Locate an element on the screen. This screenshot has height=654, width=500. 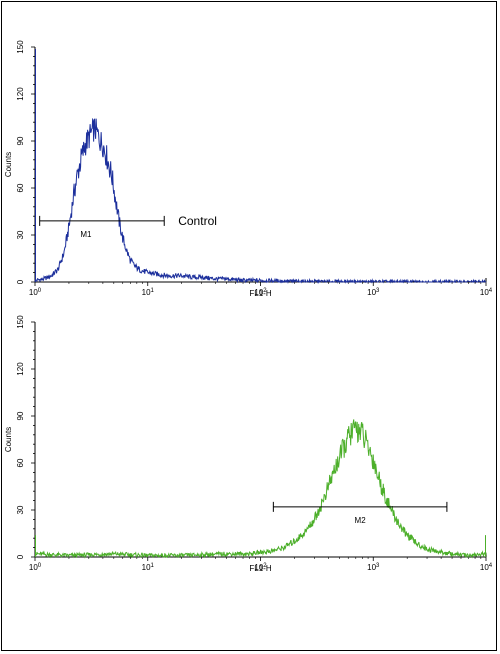
marker-label: M1 is located at coordinates (86, 234).